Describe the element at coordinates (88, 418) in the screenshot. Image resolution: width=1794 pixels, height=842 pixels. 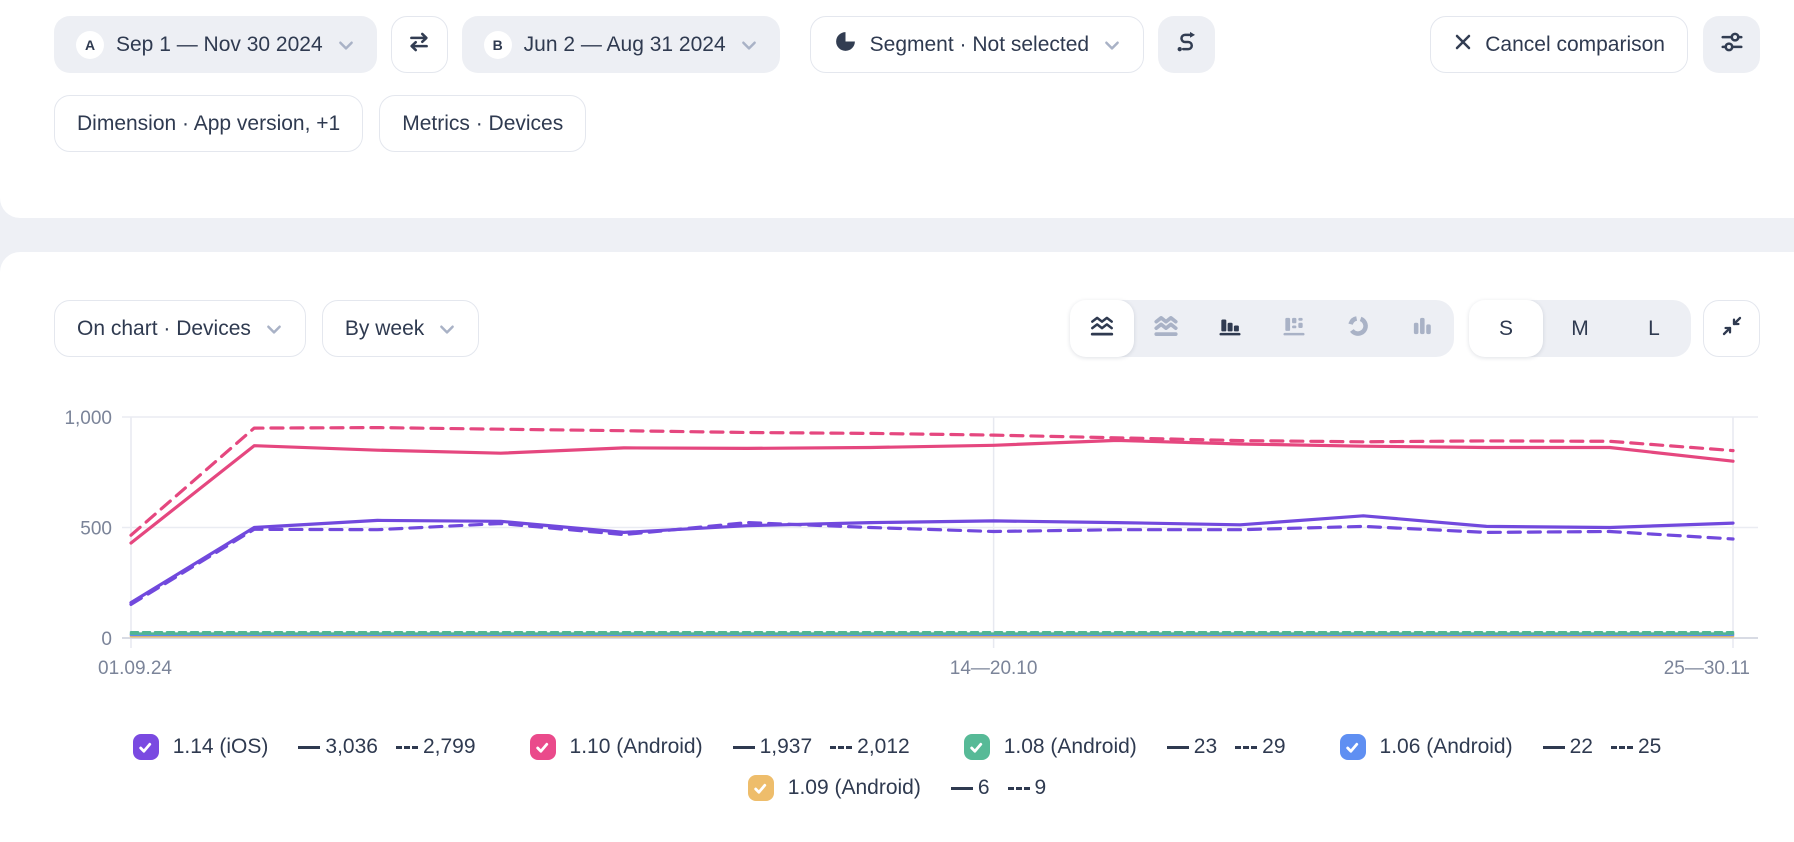
I see `y-tick-label: 1,000` at that location.